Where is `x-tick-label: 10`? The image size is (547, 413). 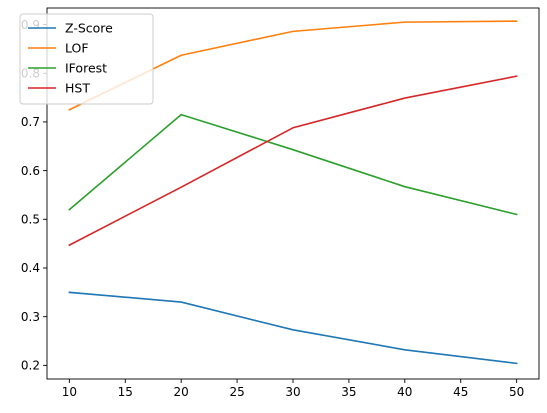 x-tick-label: 10 is located at coordinates (69, 392).